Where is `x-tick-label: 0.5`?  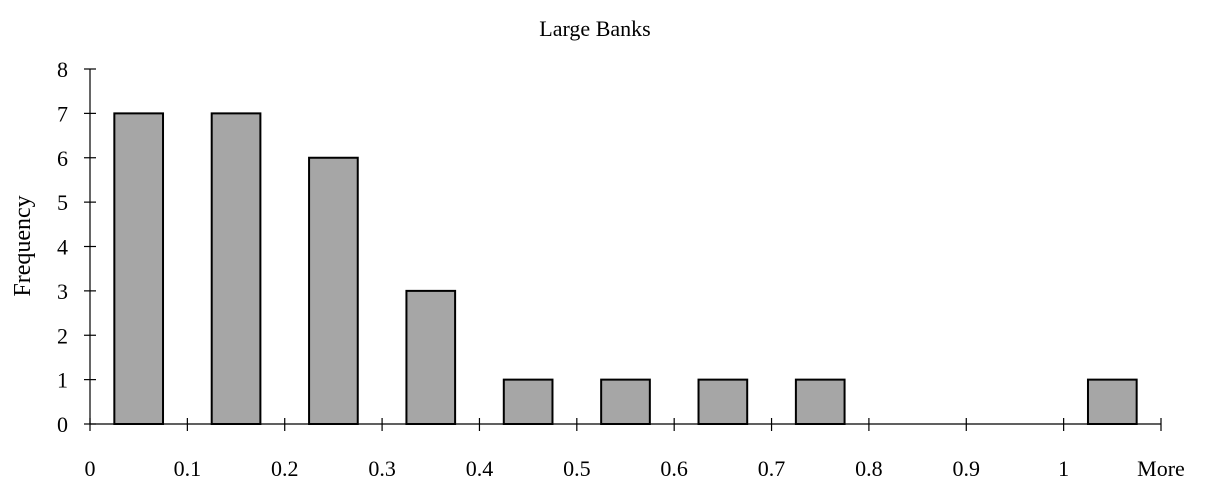
x-tick-label: 0.5 is located at coordinates (577, 468).